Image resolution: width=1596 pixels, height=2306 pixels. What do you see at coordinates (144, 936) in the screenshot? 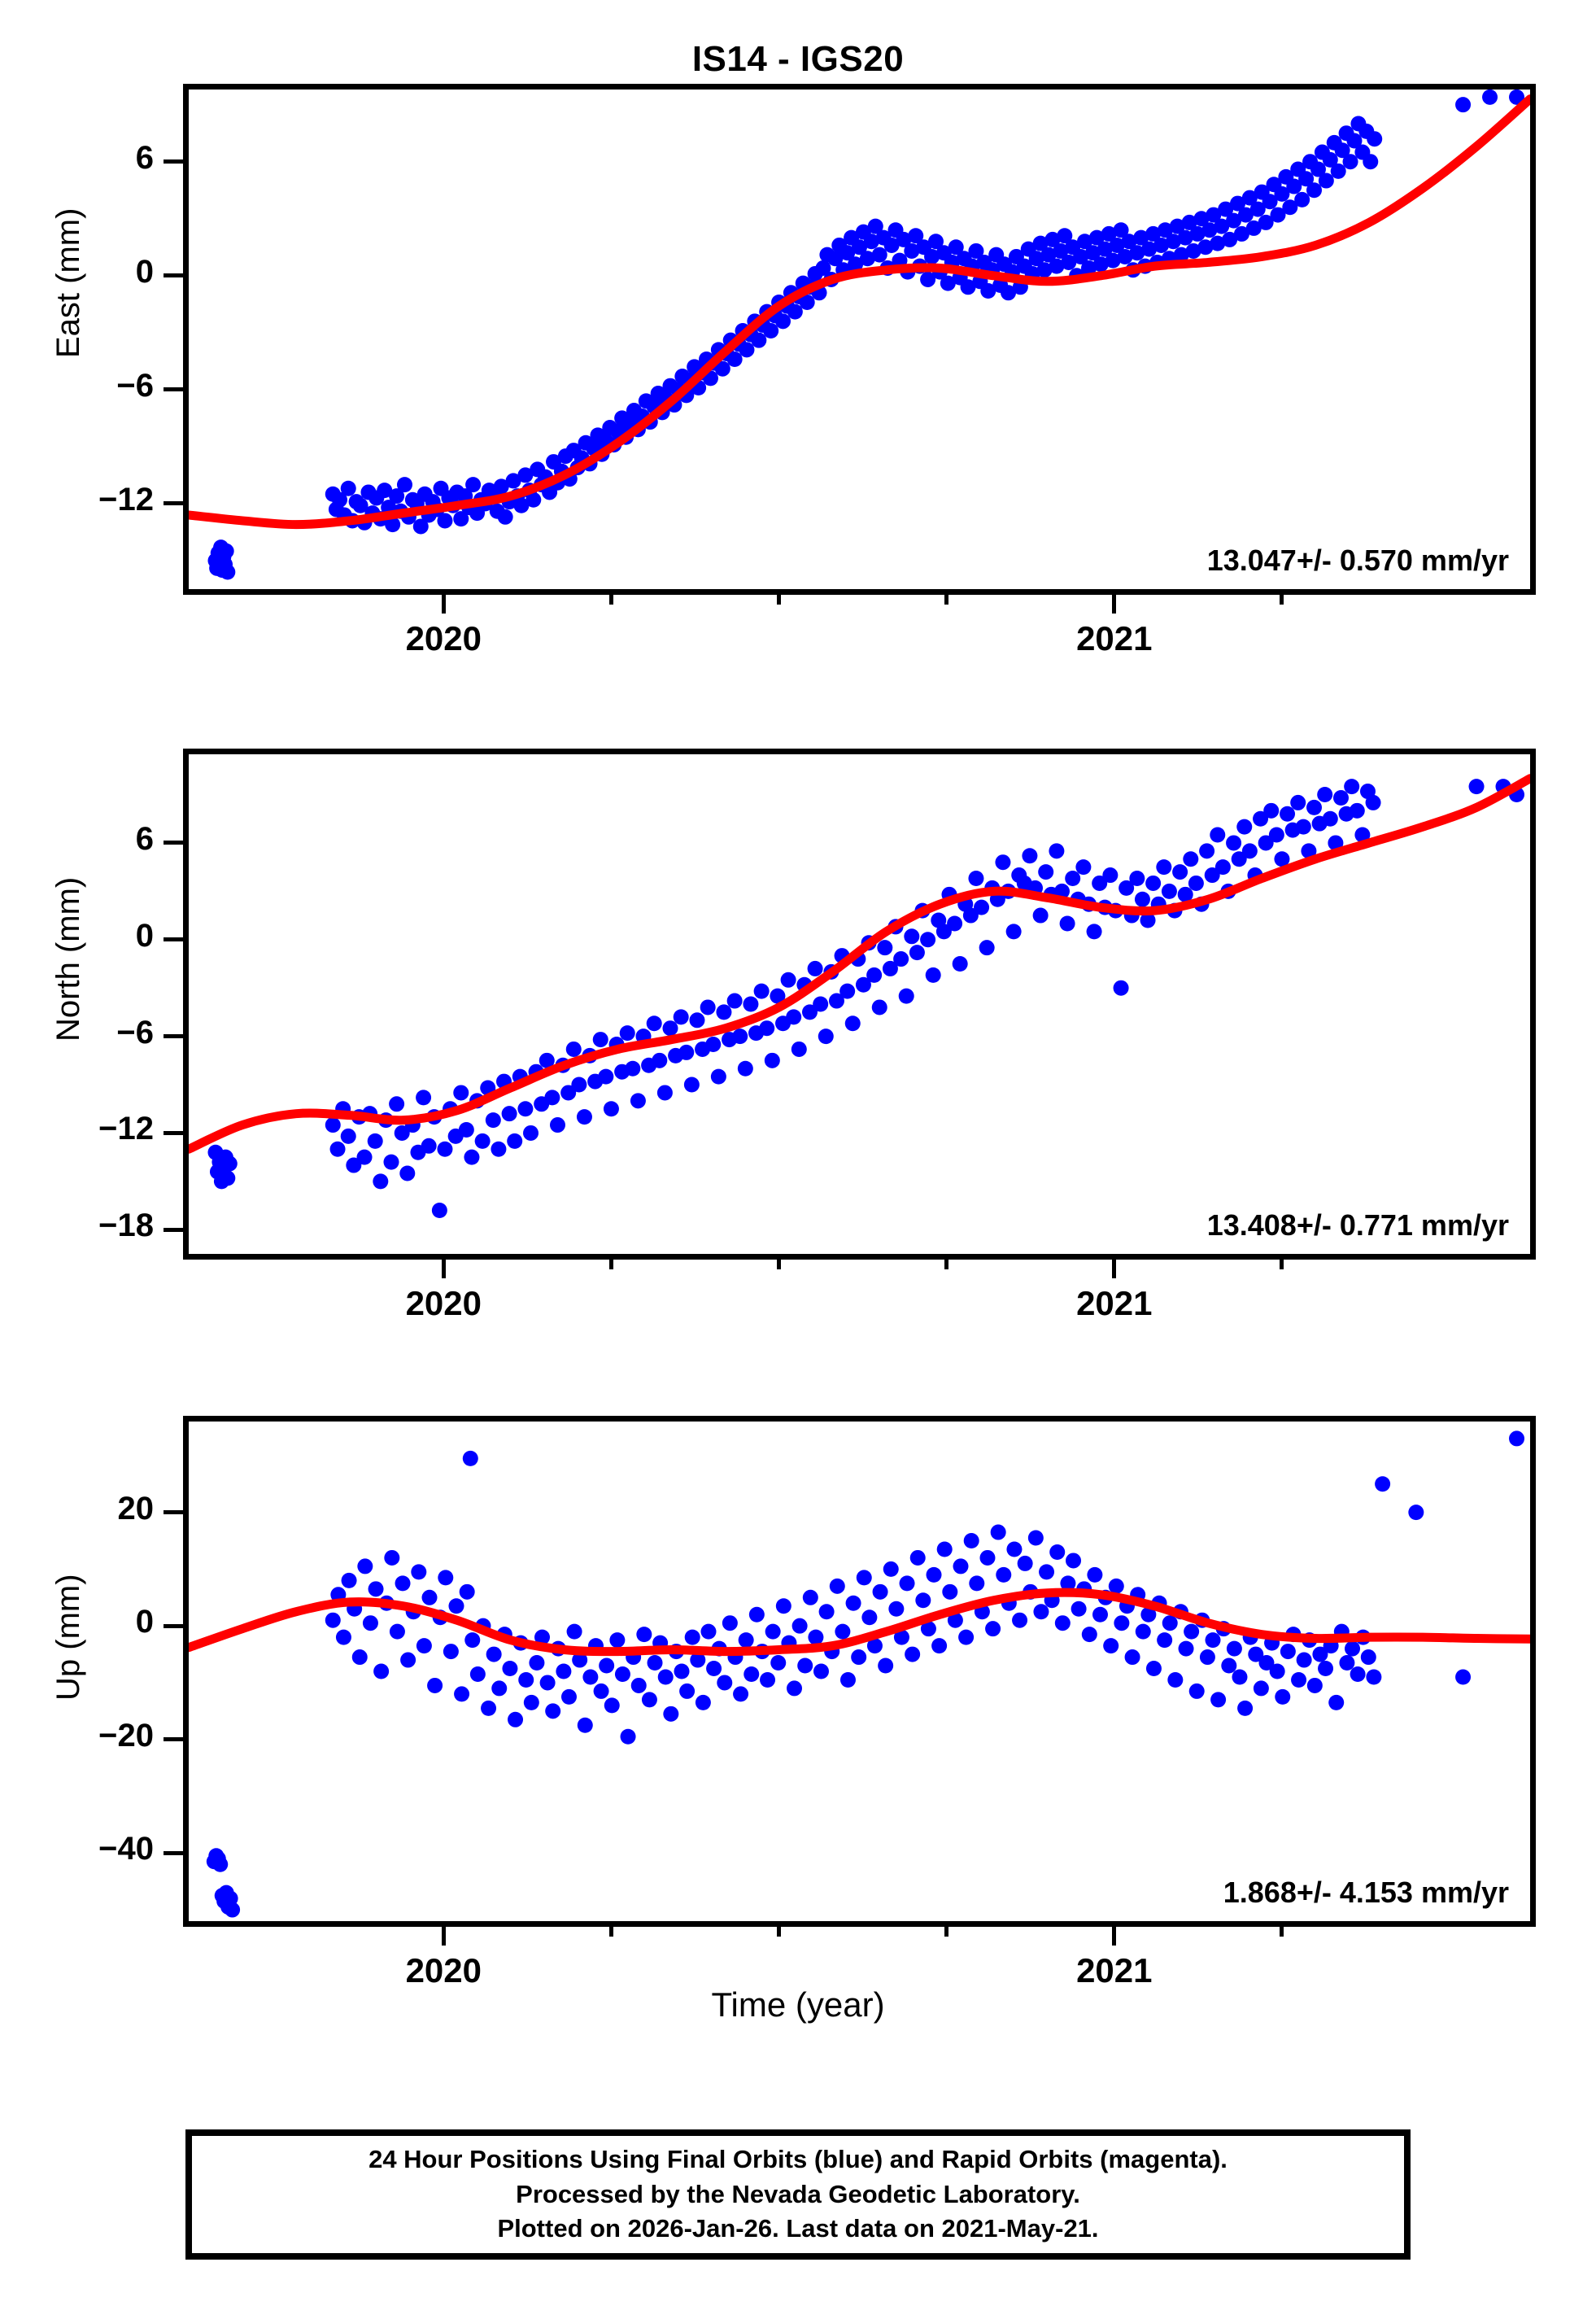
I see `panel-north-ytick-label-1: 0` at bounding box center [144, 936].